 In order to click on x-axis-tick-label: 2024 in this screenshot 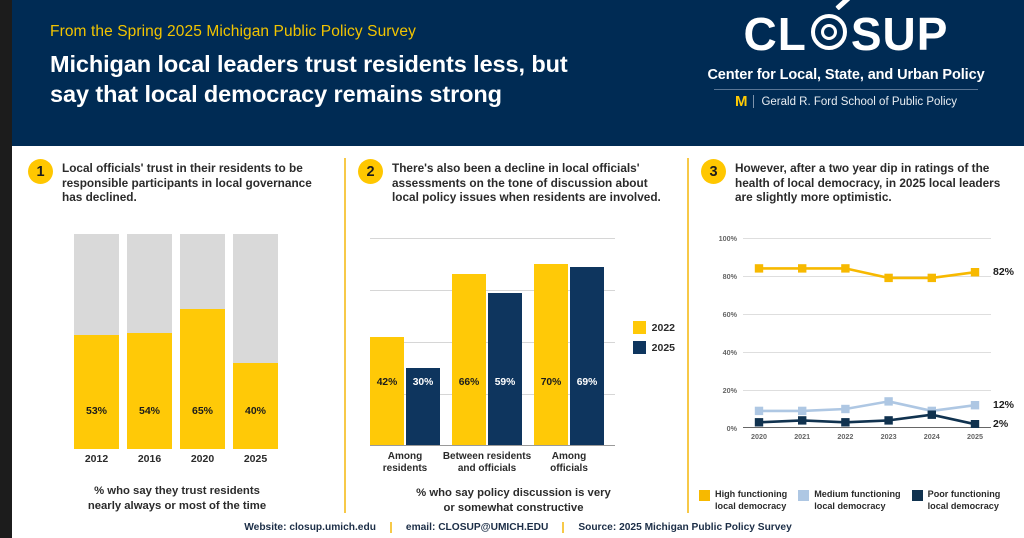, I will do `click(931, 436)`.